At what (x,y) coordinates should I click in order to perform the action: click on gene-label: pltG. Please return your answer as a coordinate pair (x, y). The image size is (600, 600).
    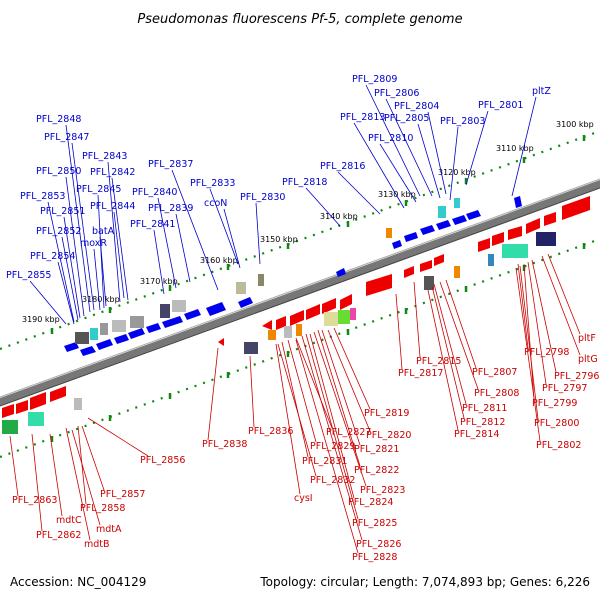
    Looking at the image, I should click on (588, 359).